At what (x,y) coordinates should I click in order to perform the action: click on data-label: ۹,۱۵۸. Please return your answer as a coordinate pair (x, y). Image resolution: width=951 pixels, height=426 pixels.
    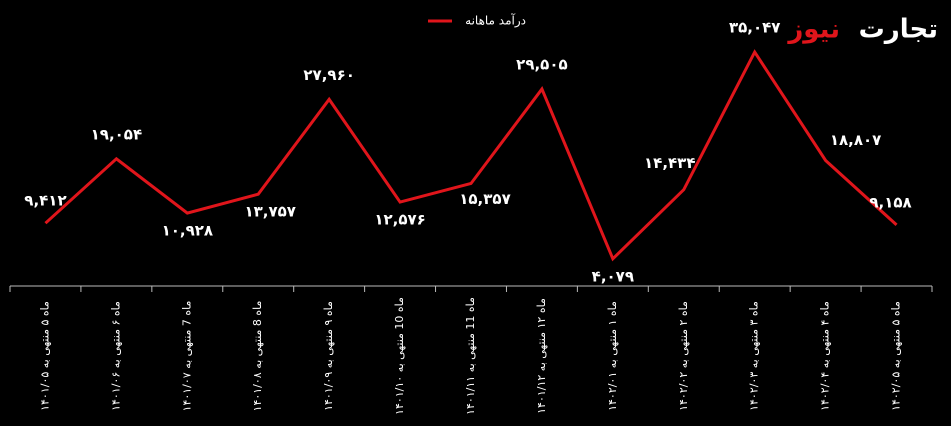
    Looking at the image, I should click on (890, 202).